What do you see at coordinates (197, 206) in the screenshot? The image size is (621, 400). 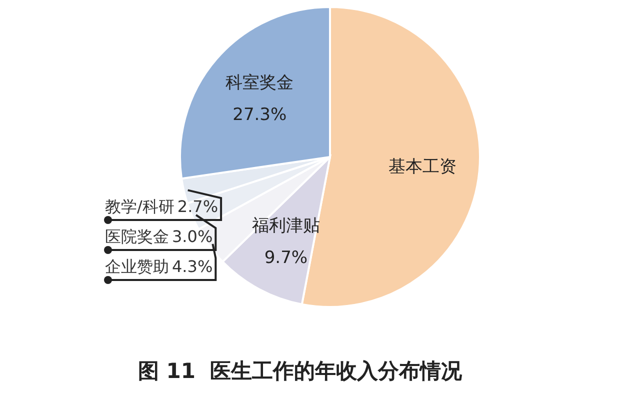 I see `data-label: 2.7%` at bounding box center [197, 206].